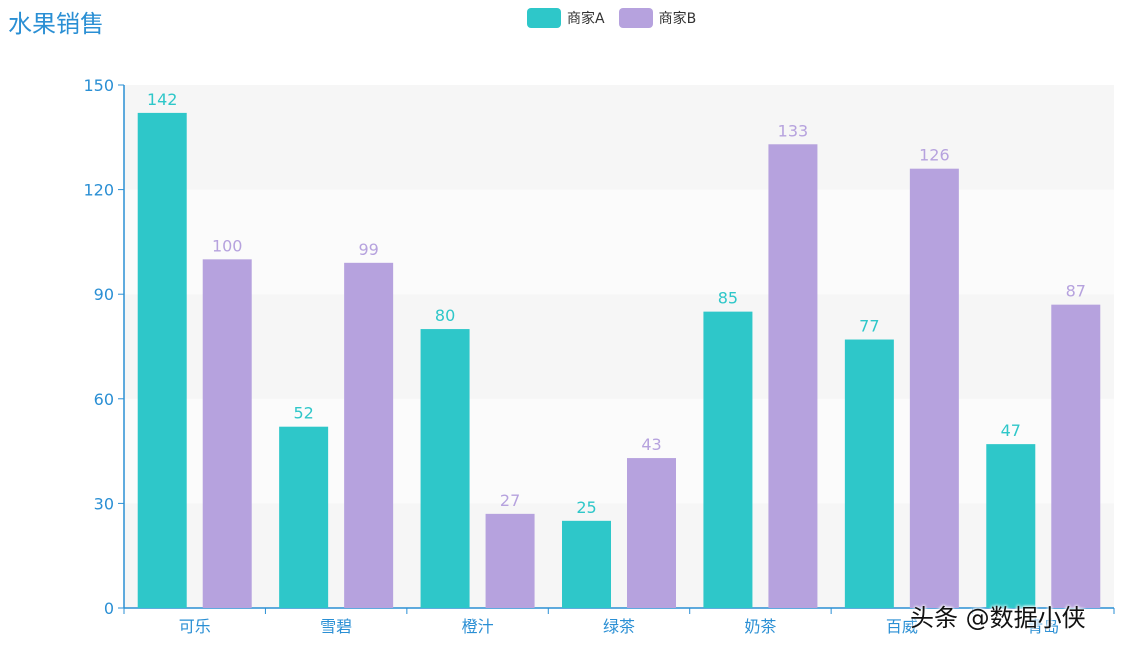 The height and width of the screenshot is (647, 1137). What do you see at coordinates (162, 99) in the screenshot?
I see `data-label-series-a: 142` at bounding box center [162, 99].